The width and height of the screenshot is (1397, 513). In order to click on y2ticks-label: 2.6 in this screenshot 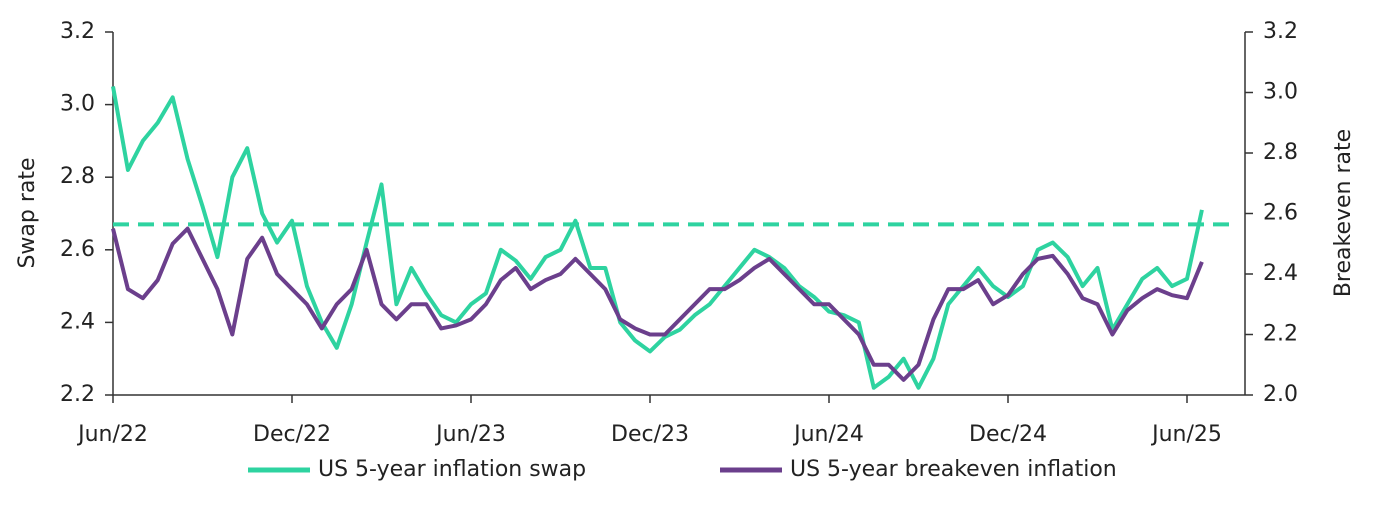, I will do `click(1280, 213)`.